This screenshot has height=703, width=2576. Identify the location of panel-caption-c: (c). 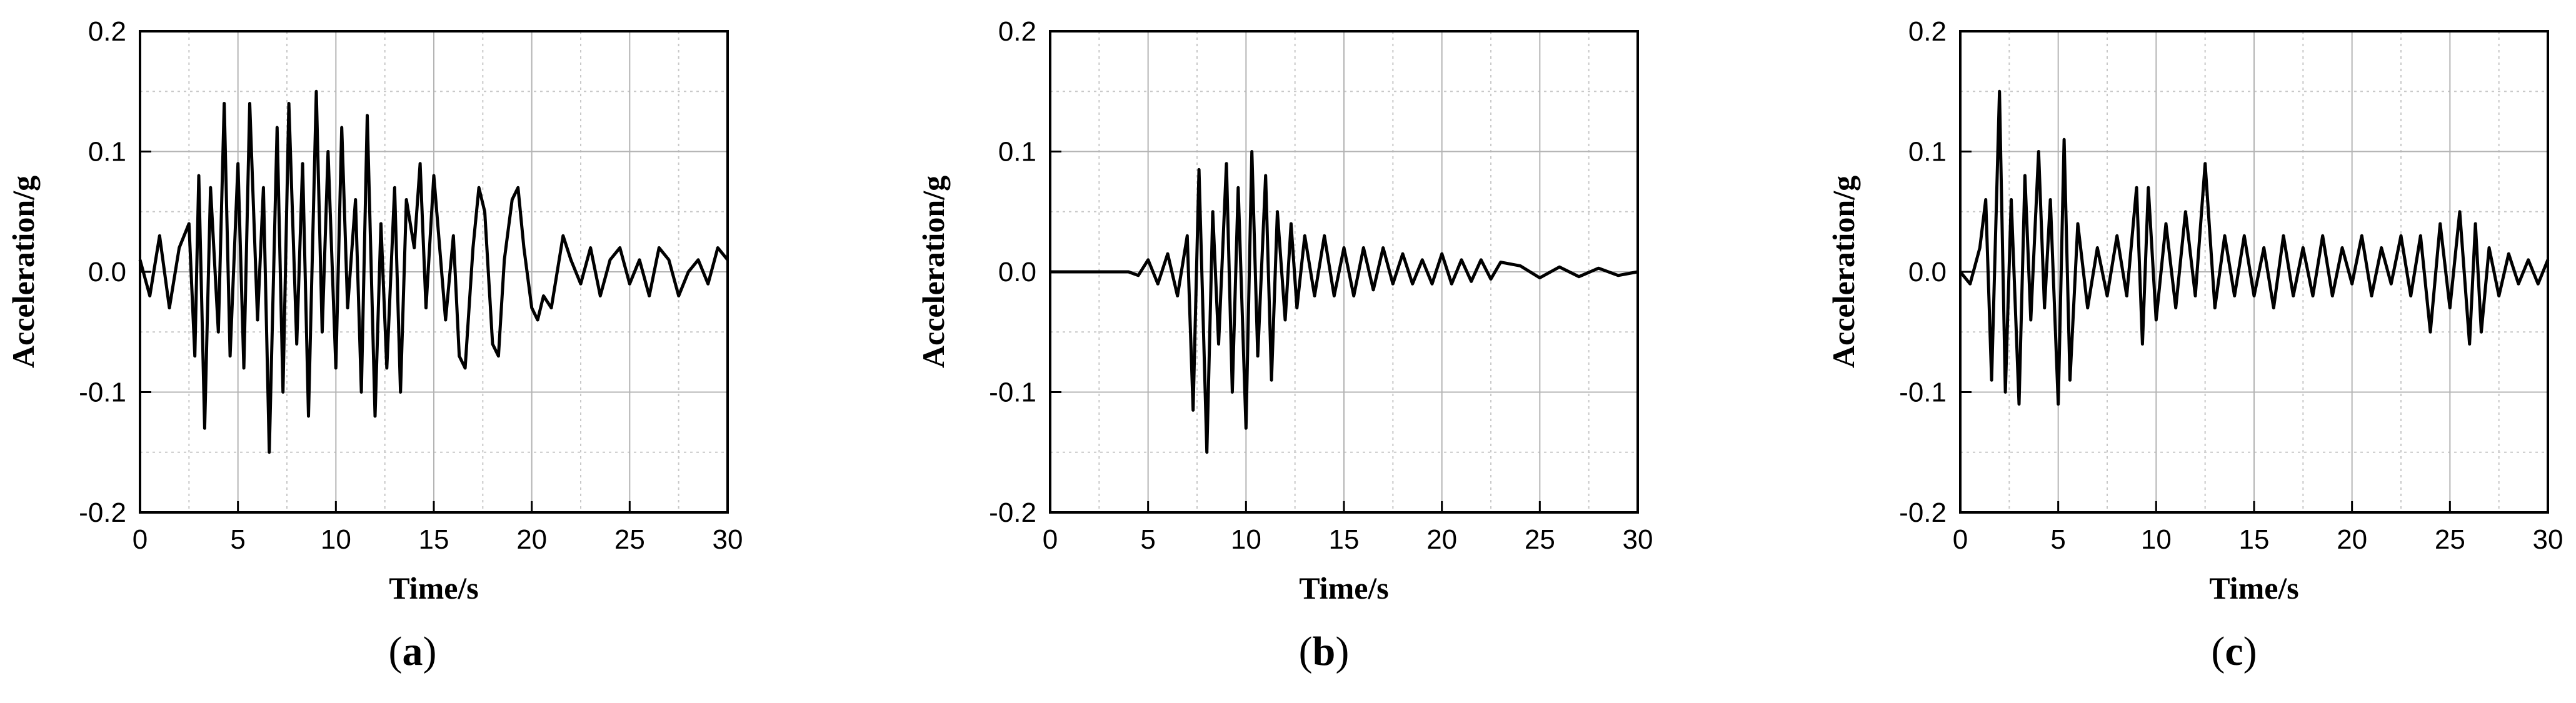
(2234, 651).